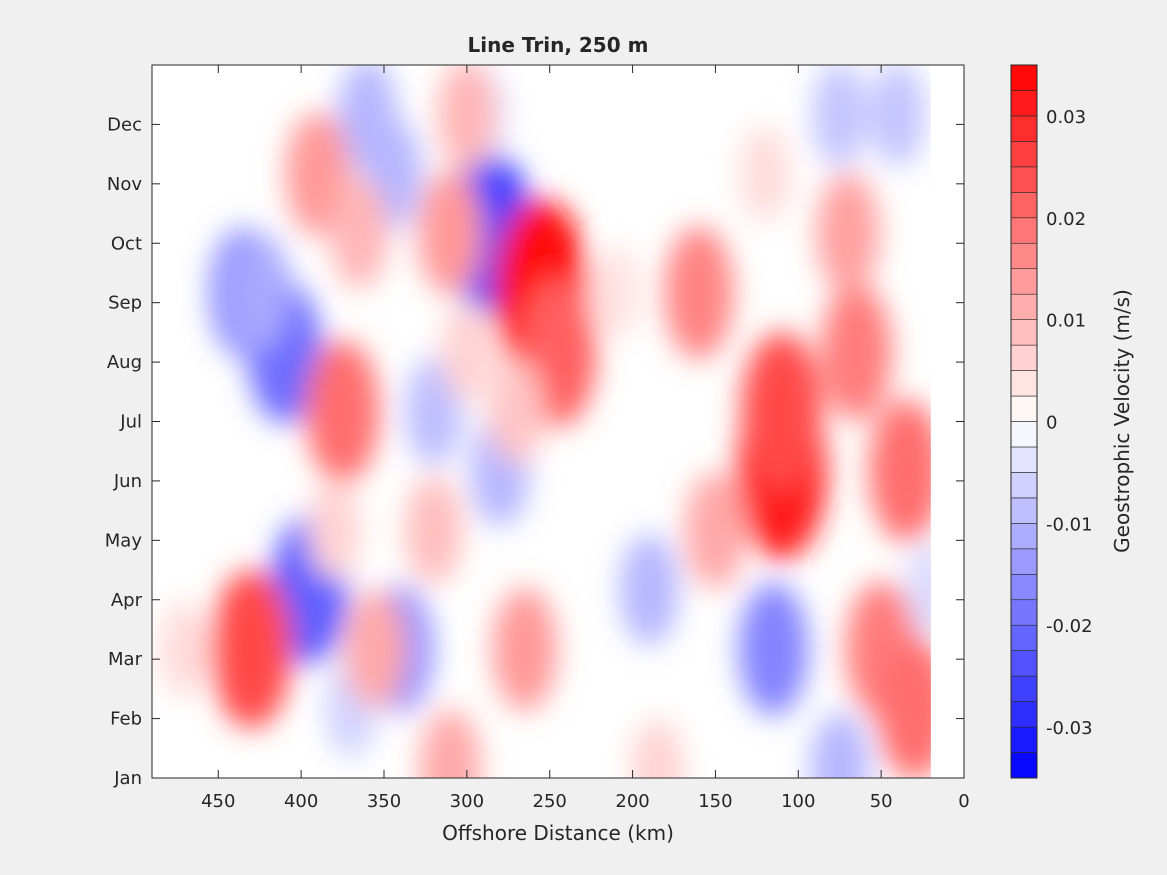  I want to click on colorbar-label: Geostrophic Velocity (m/s), so click(1122, 421).